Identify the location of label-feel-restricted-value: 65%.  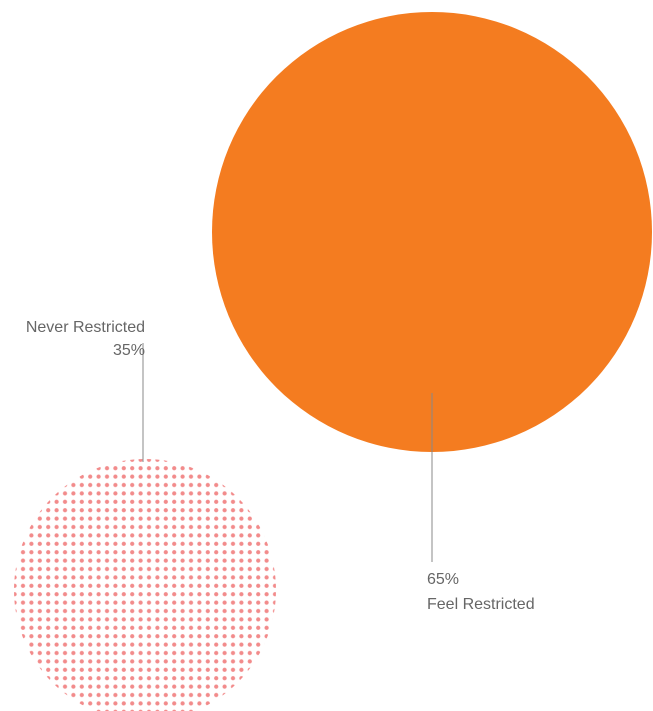
(443, 579).